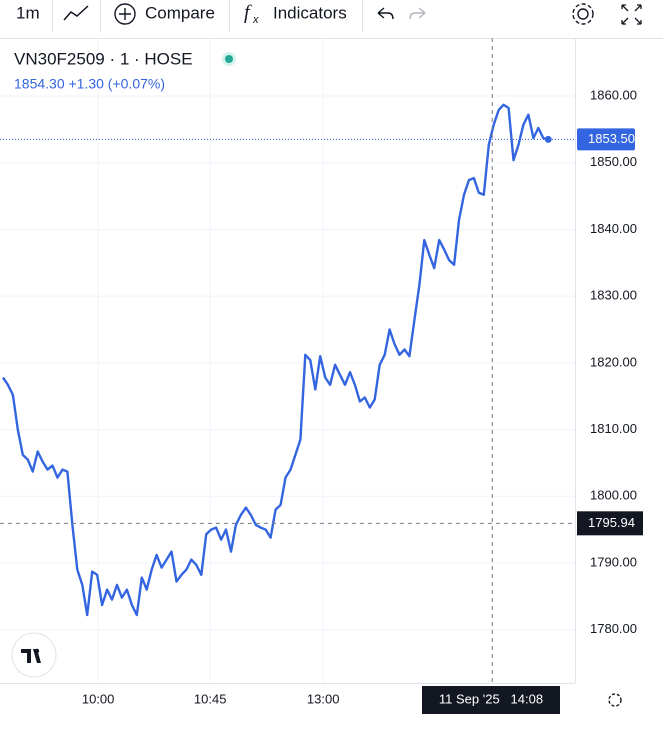 This screenshot has height=736, width=663. Describe the element at coordinates (385, 13) in the screenshot. I see `undo-button` at that location.